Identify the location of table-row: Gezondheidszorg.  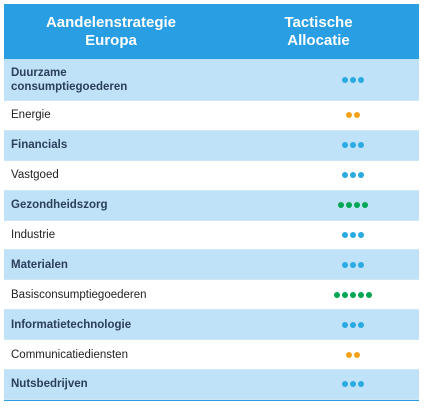
(211, 205).